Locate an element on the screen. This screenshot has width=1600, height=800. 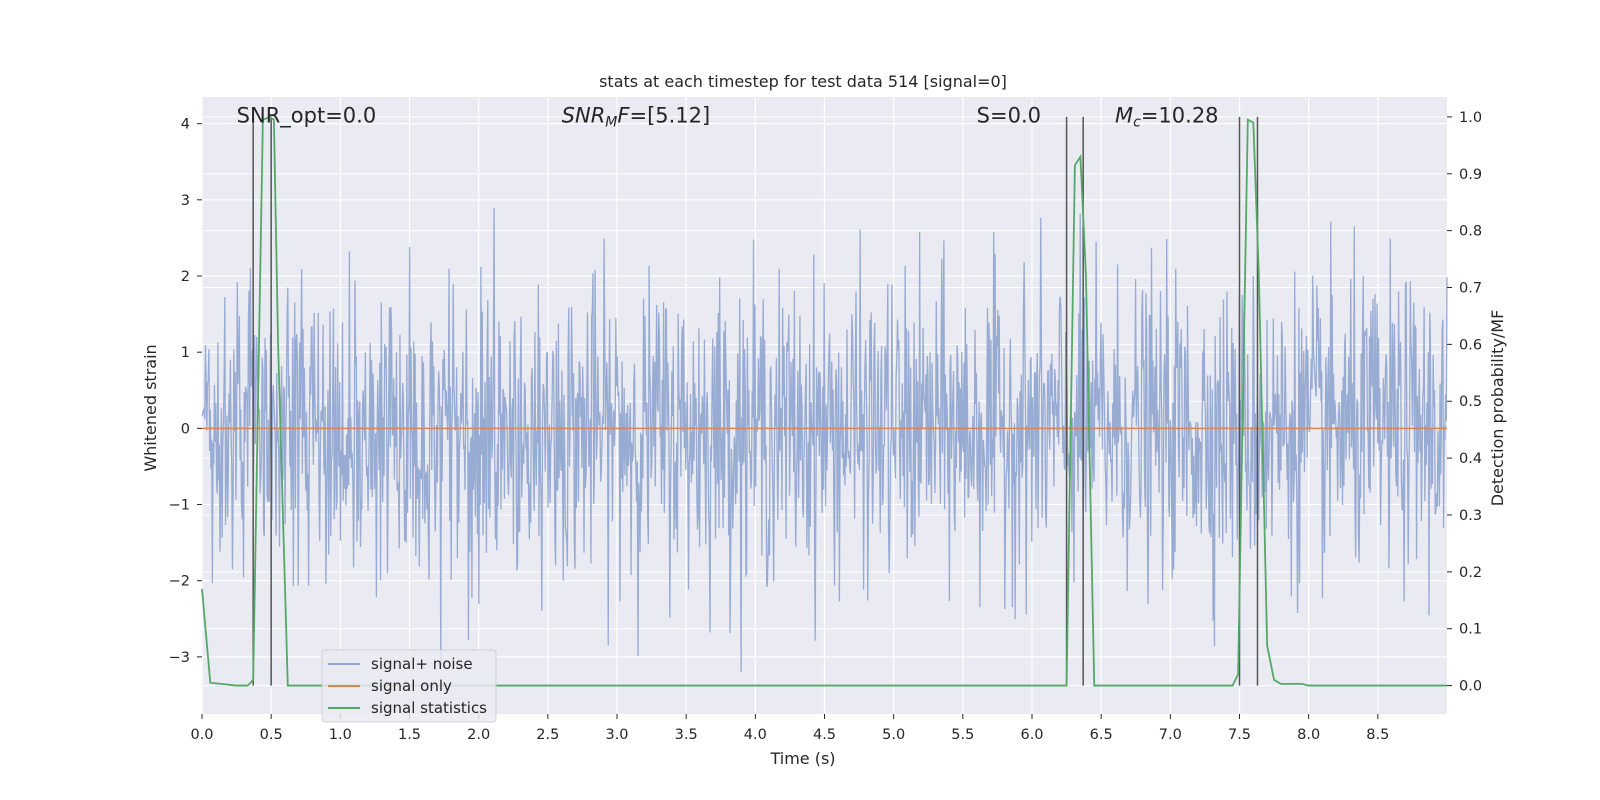
y-right-tick-label: 0.1 is located at coordinates (1470, 630).